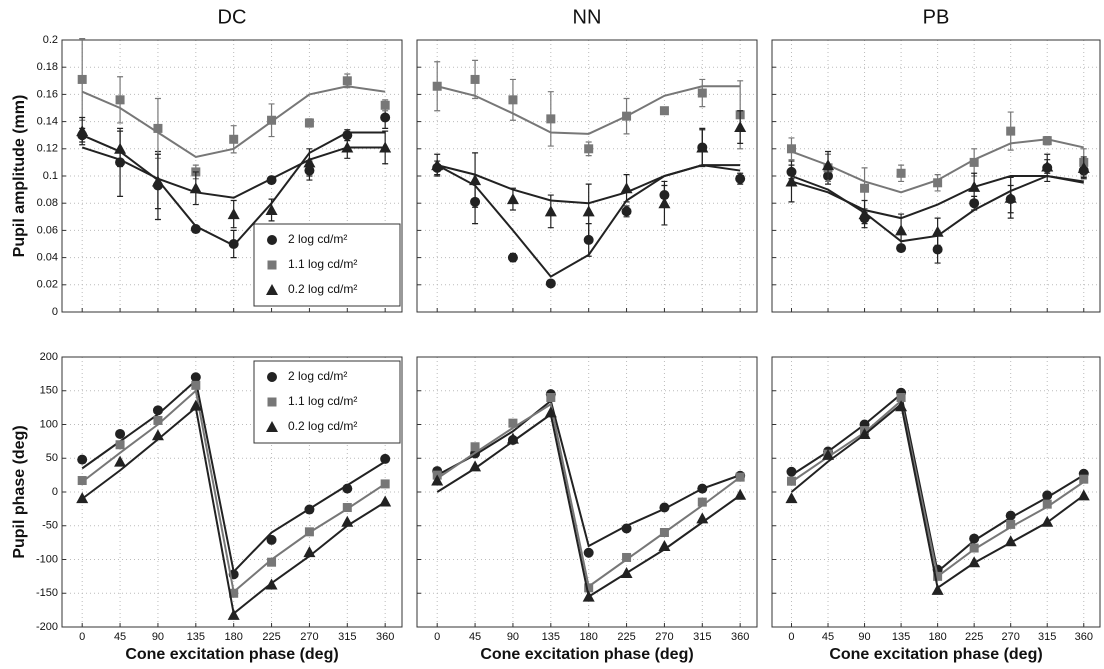 This screenshot has height=669, width=1104. What do you see at coordinates (47, 258) in the screenshot?
I see `y-tick-label: 0.04` at bounding box center [47, 258].